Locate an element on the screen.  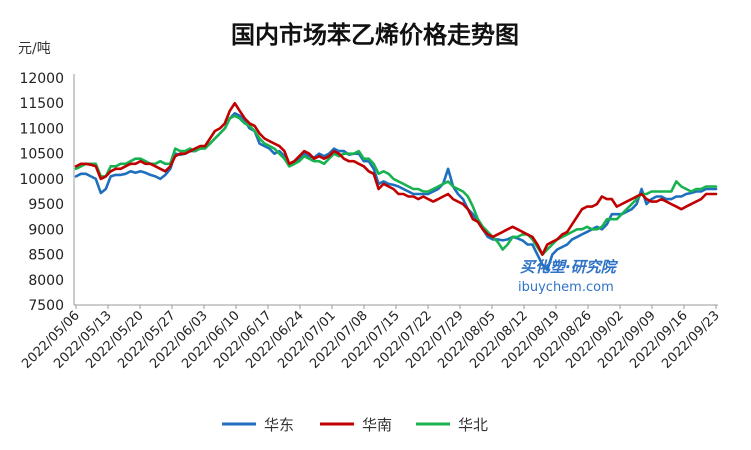
watermark-sub: ibuychem.com is located at coordinates (566, 287).